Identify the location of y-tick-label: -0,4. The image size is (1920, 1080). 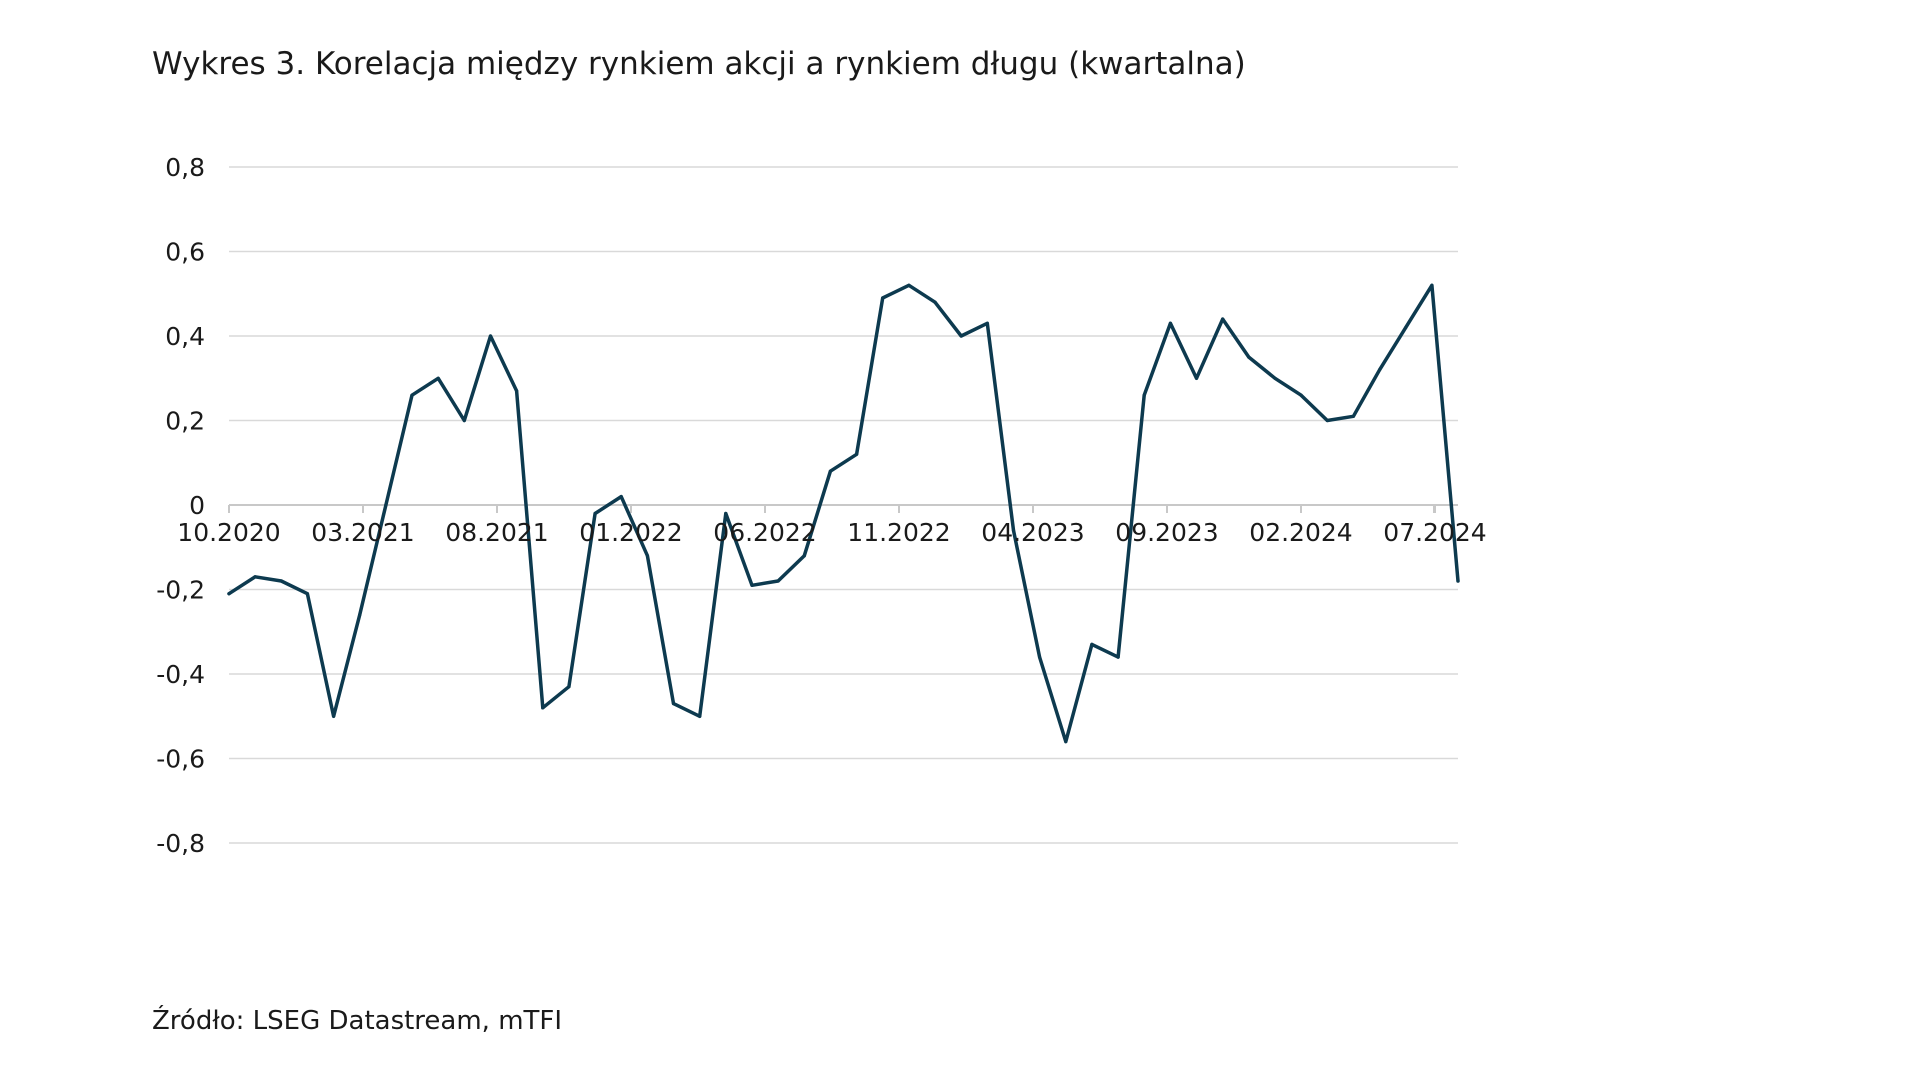
(180, 674).